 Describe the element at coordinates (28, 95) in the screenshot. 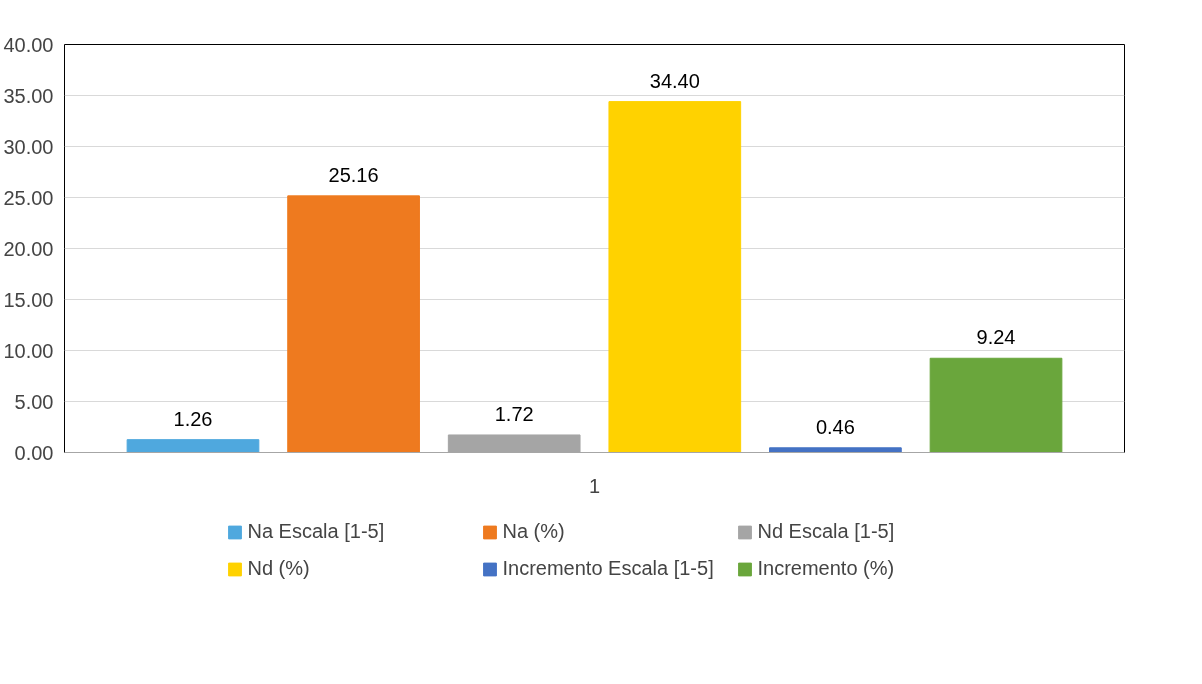

I see `y-tick-label: 35.00` at that location.